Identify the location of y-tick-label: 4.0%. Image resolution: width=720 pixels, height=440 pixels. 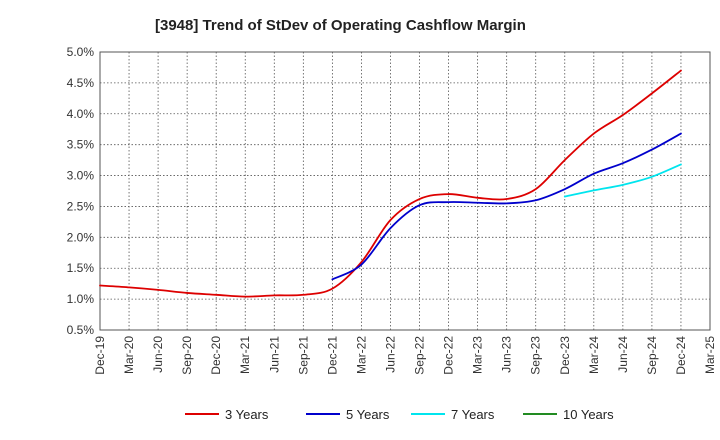
(81, 114).